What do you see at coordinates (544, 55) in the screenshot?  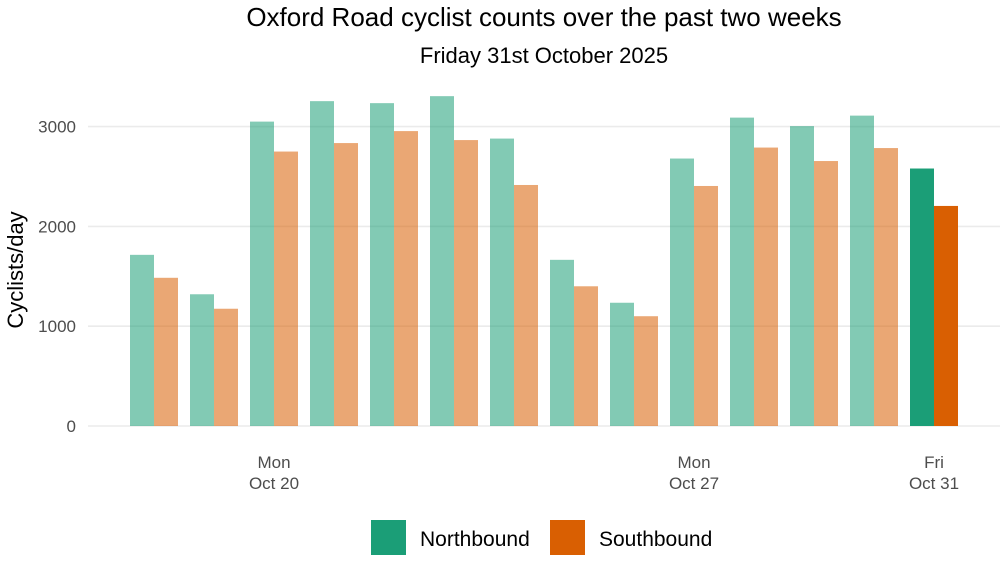 I see `chart-subtitle: Friday 31st October 2025` at bounding box center [544, 55].